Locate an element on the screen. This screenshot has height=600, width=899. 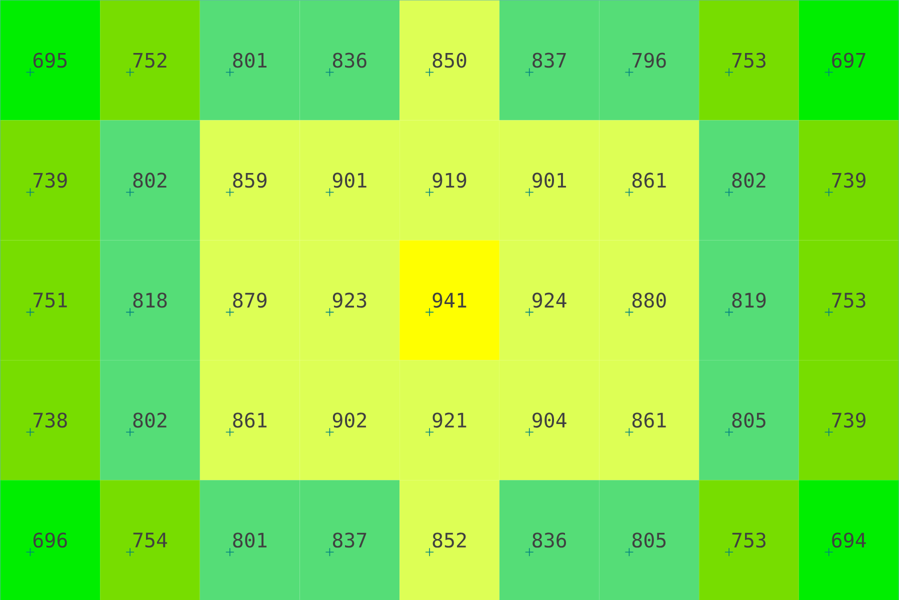
data-label: 879 is located at coordinates (249, 300).